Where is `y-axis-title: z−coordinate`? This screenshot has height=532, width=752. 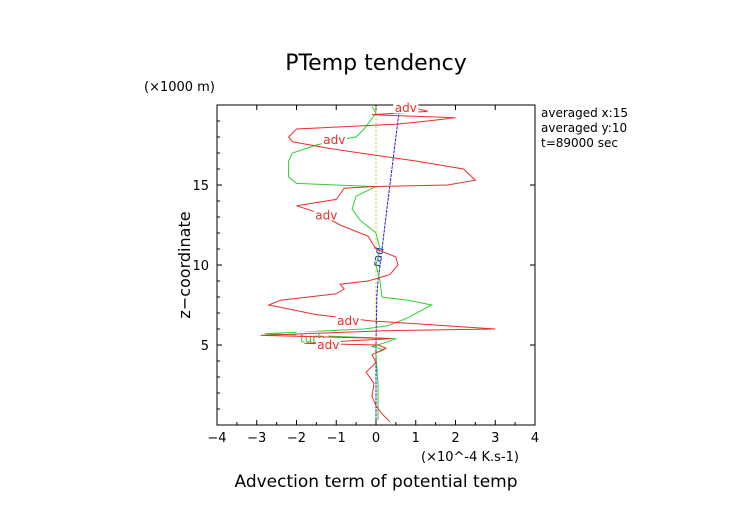 y-axis-title: z−coordinate is located at coordinates (184, 264).